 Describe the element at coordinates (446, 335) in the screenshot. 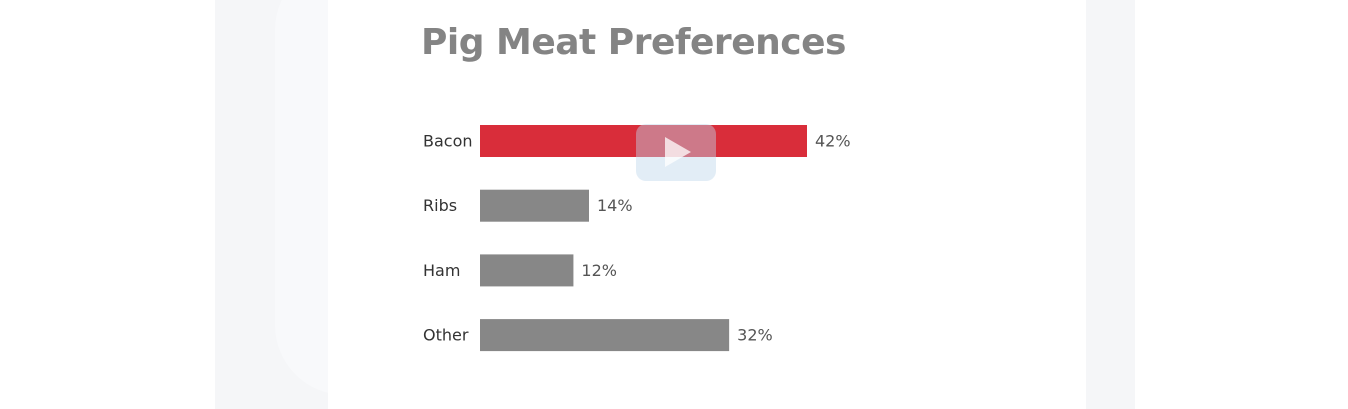

I see `category-label: Other` at that location.